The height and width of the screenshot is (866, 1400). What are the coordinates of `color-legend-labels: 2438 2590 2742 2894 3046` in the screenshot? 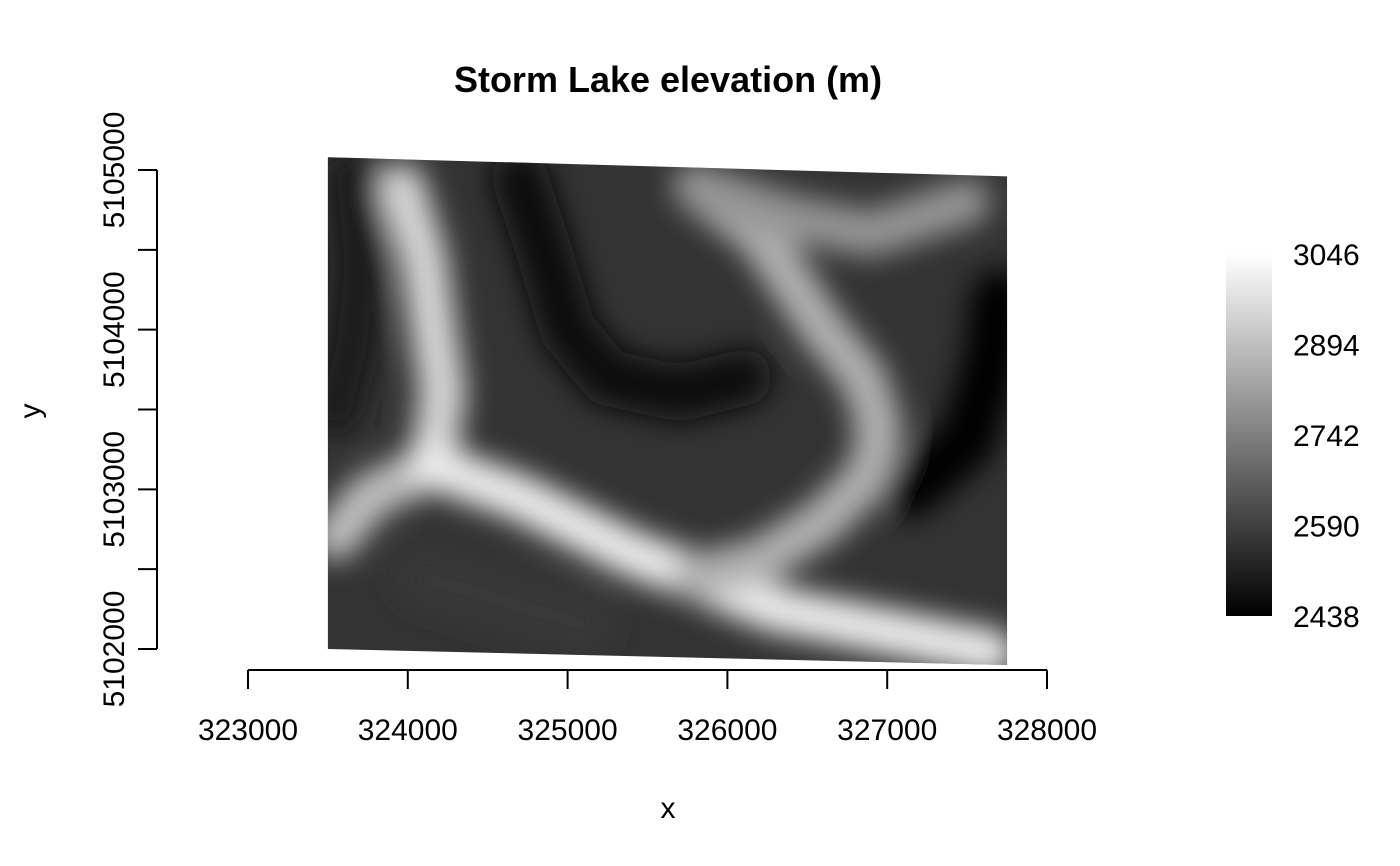 It's located at (1326, 436).